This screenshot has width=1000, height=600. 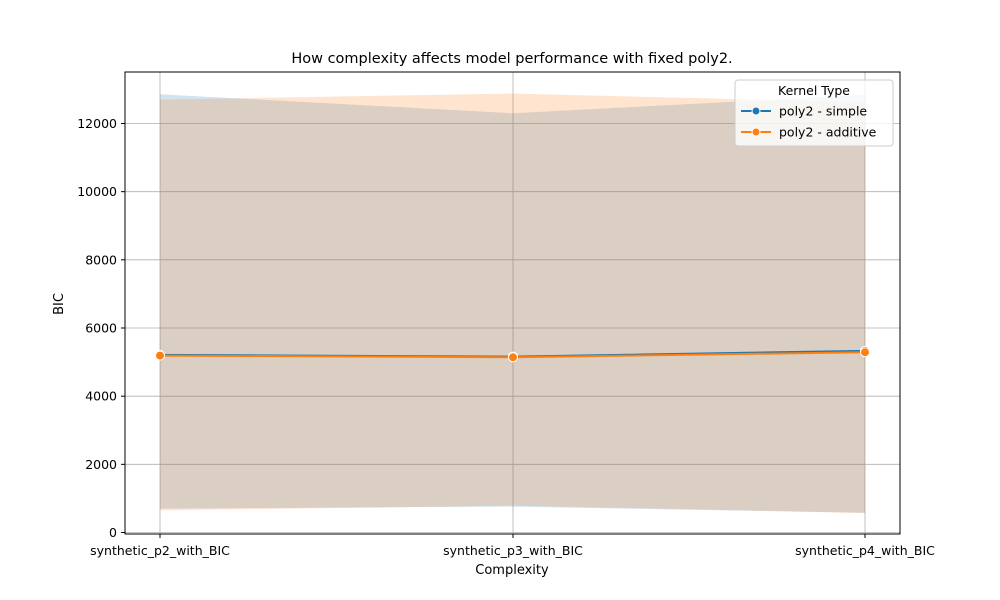 I want to click on y-axis-label: BIC, so click(x=59, y=304).